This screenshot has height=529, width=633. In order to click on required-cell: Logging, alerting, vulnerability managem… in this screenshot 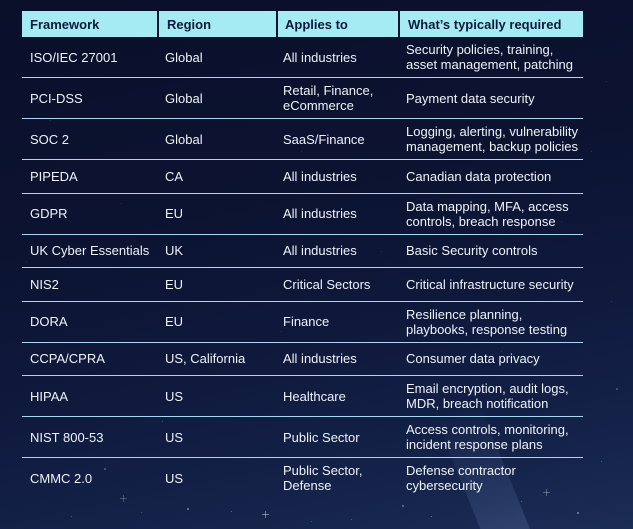, I will do `click(492, 139)`.